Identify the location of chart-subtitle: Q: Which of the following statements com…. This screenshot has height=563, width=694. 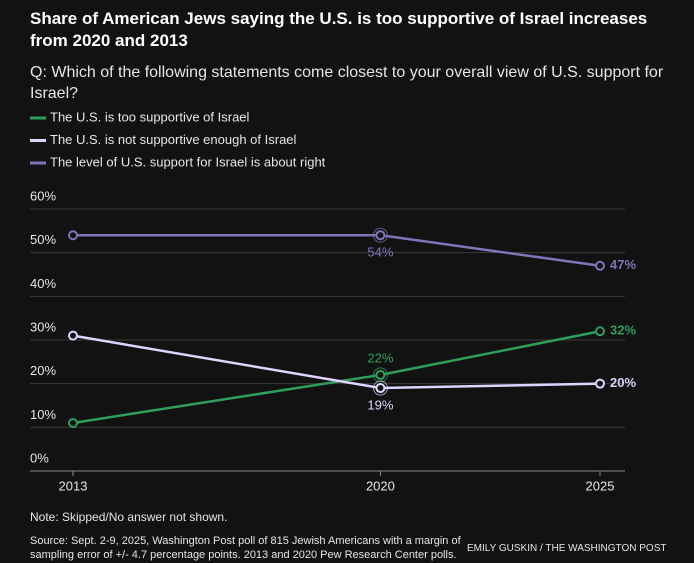
(347, 83).